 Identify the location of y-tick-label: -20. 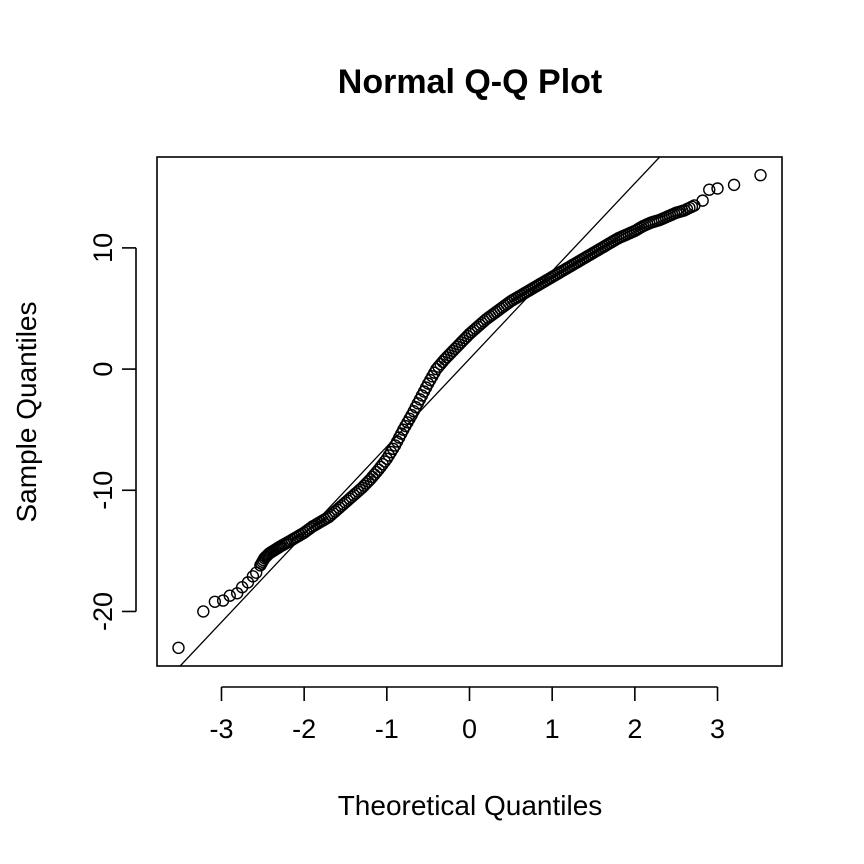
(103, 611).